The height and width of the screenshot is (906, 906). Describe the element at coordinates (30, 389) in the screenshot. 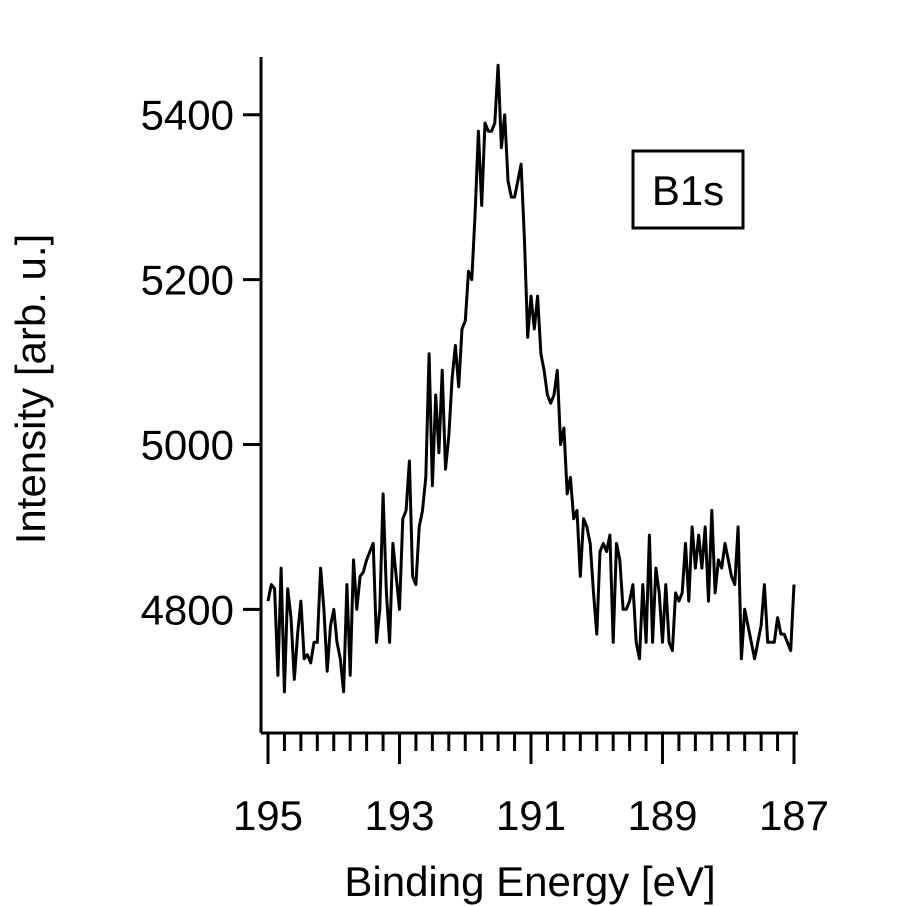

I see `y-axis-label: Intensity [arb. u.]` at that location.